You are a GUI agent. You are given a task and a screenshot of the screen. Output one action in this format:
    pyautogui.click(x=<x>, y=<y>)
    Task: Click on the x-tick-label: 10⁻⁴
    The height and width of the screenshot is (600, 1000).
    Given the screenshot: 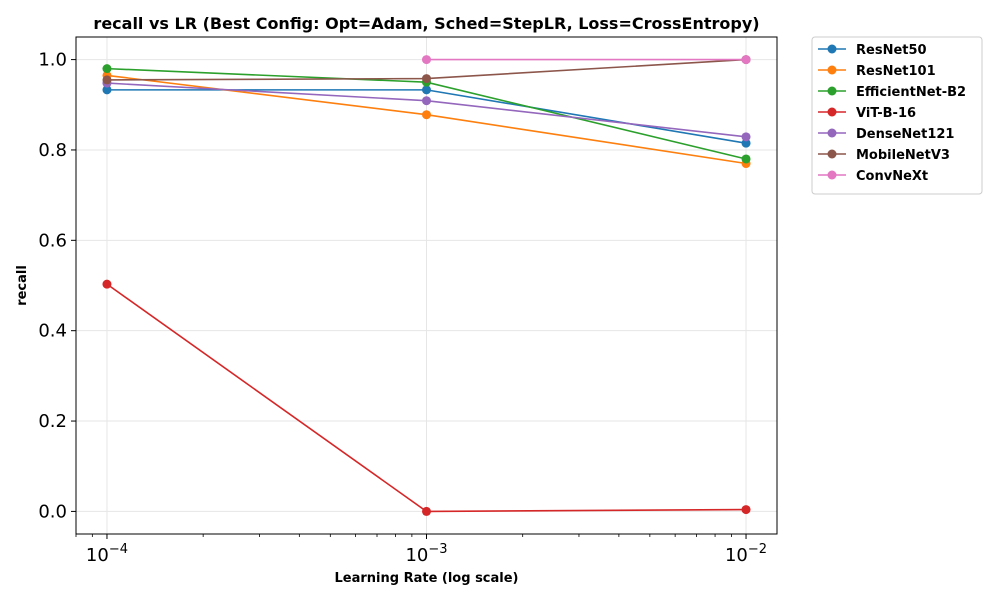 What is the action you would take?
    pyautogui.click(x=107, y=554)
    